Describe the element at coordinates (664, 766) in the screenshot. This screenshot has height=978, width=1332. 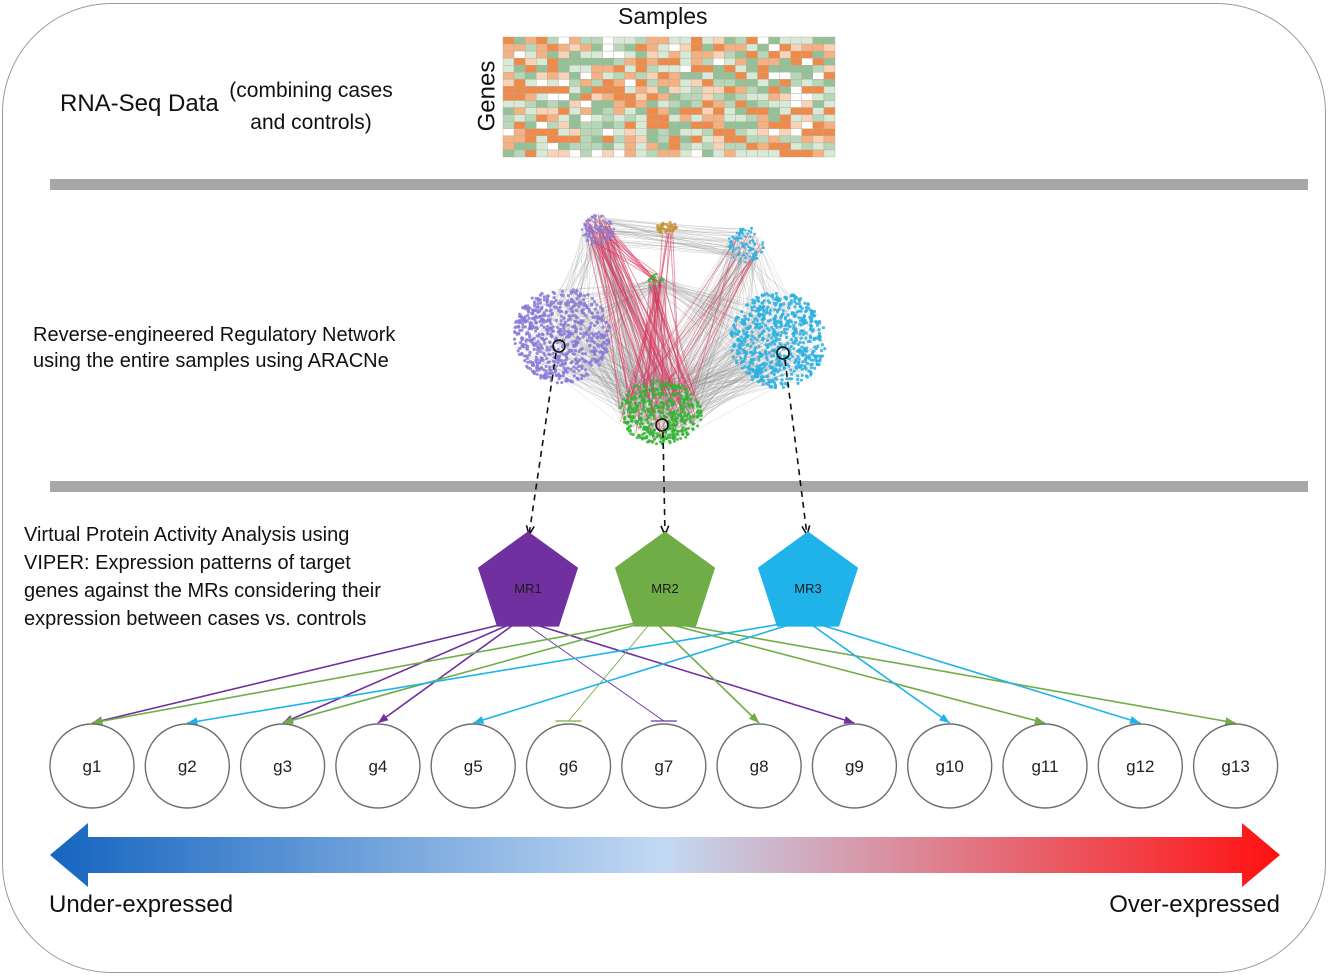
I see `gene-node-g7: g7` at that location.